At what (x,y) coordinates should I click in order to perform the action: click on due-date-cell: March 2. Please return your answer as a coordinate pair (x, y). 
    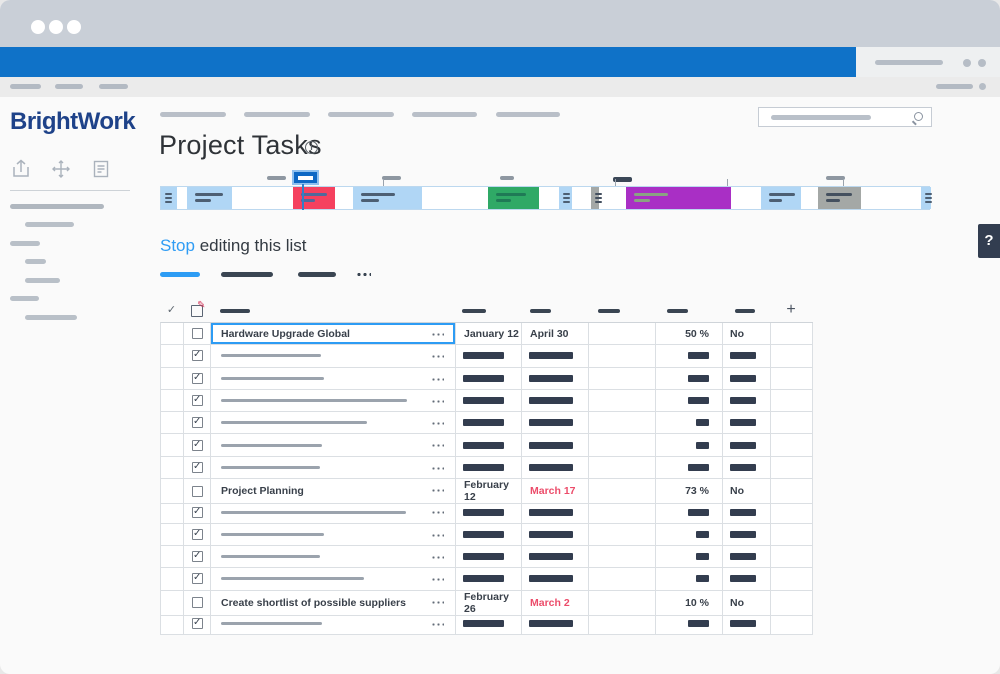
    Looking at the image, I should click on (555, 603).